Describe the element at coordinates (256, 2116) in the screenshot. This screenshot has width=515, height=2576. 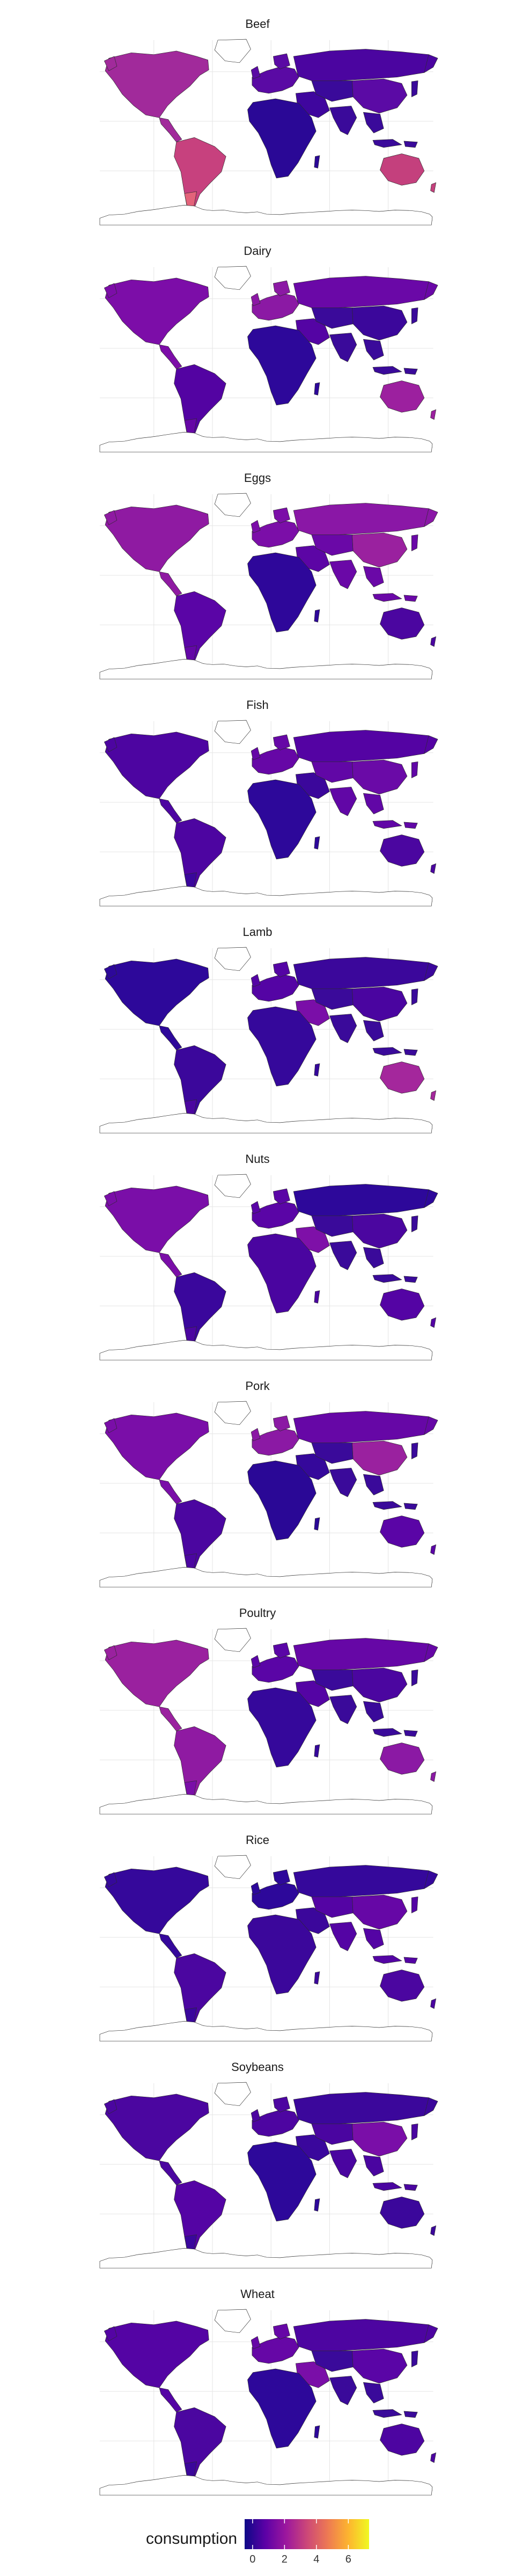
I see `region-uk` at that location.